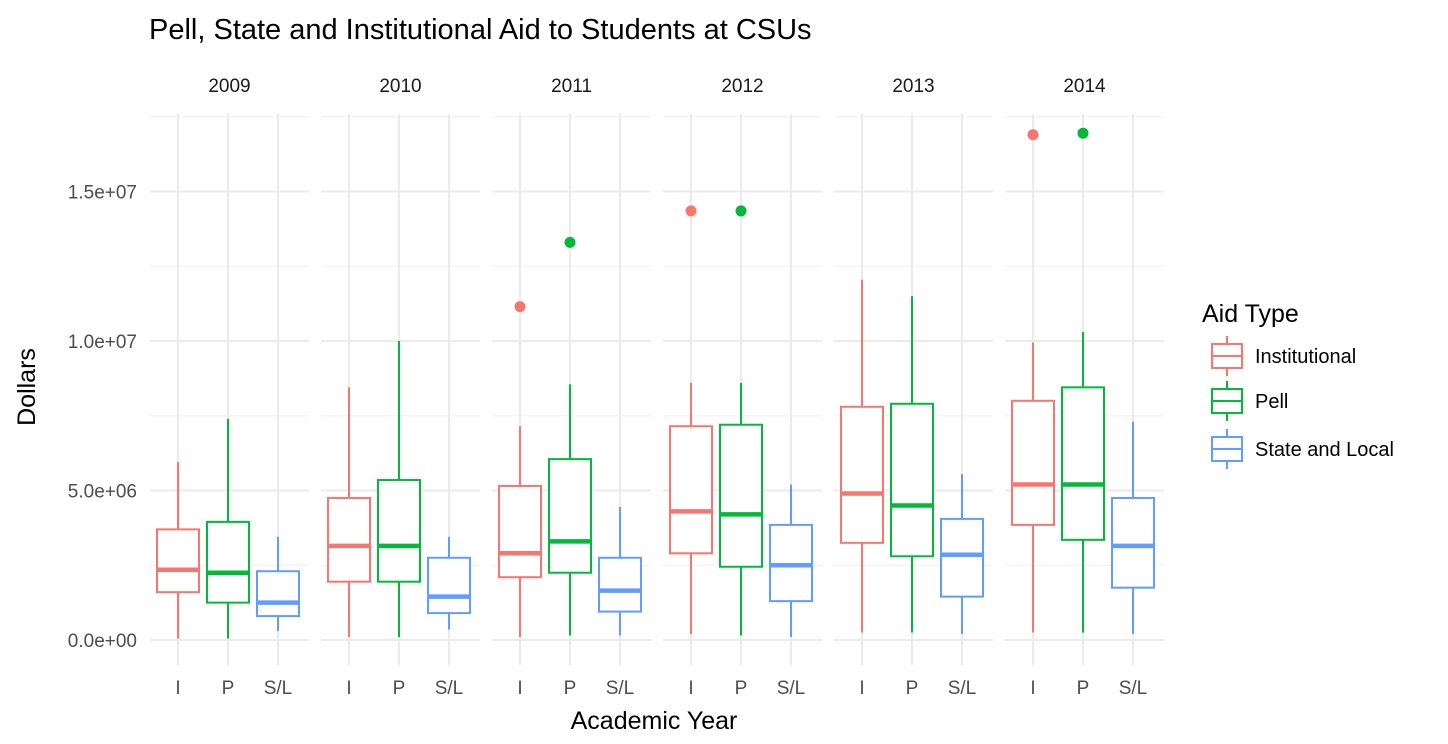  Describe the element at coordinates (691, 420) in the screenshot. I see `box-2012-I` at that location.